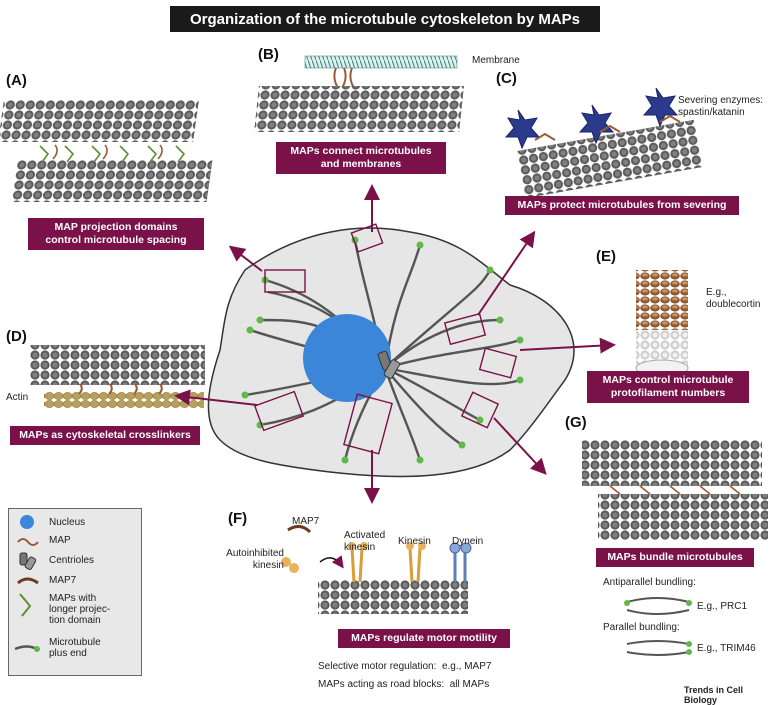  What do you see at coordinates (466, 666) in the screenshot?
I see `note-value: e.g., MAP7` at bounding box center [466, 666].